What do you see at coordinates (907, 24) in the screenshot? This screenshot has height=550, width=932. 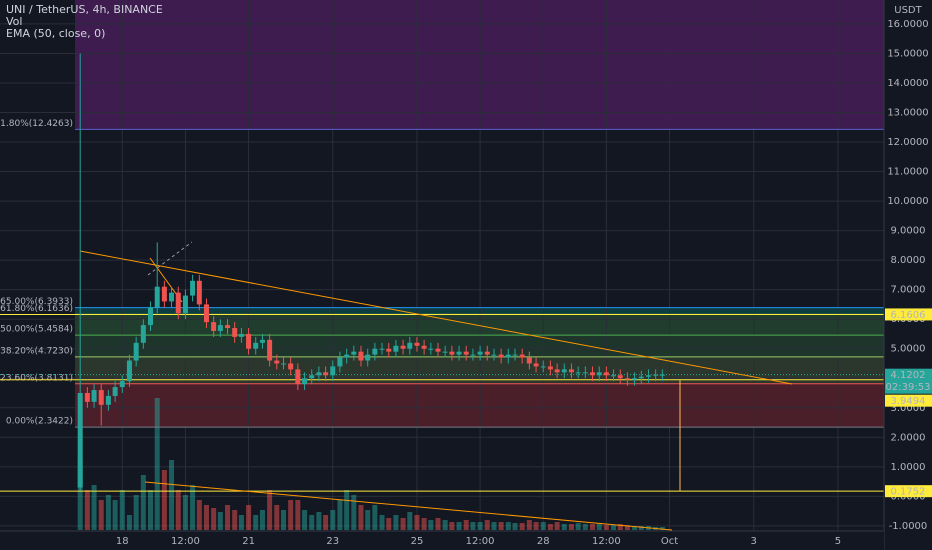 I see `y-tick-label: 16.0000` at bounding box center [907, 24].